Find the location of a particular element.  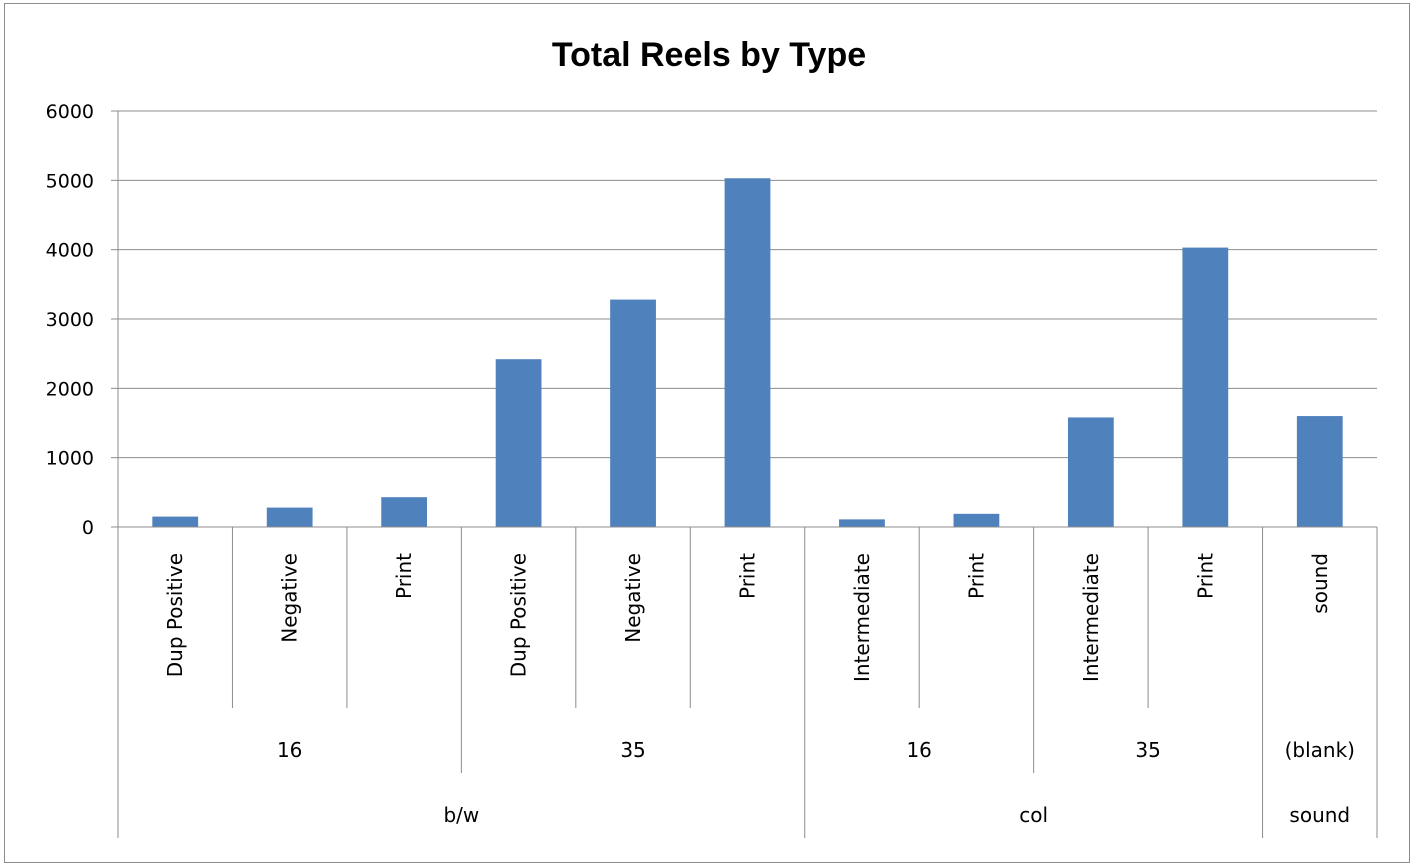

group-level-3-label: col is located at coordinates (1033, 815).